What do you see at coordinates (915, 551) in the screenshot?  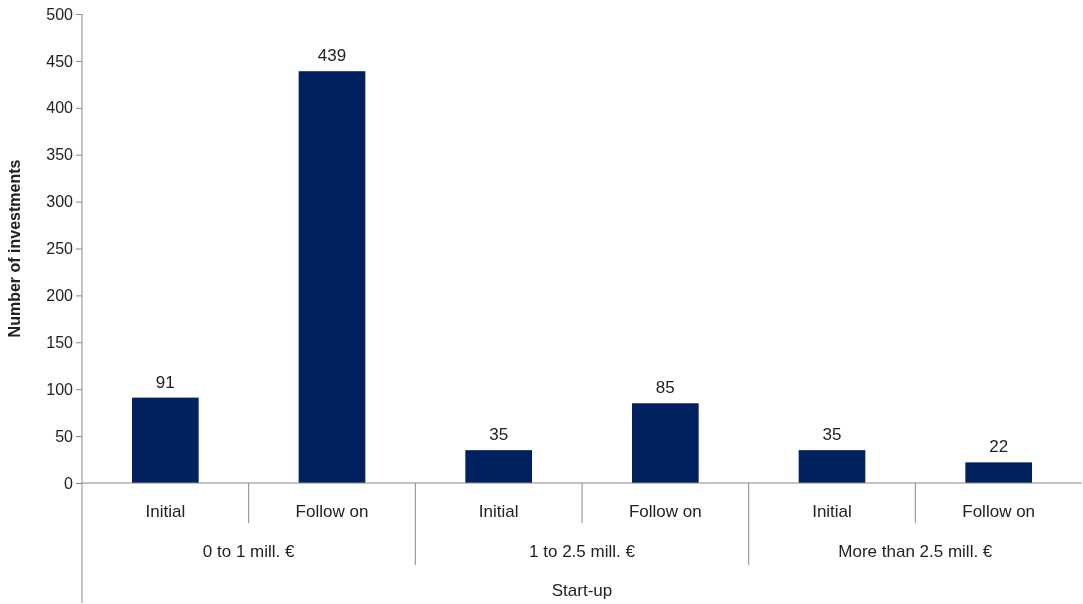 I see `text: More than 2.5 mill. €` at bounding box center [915, 551].